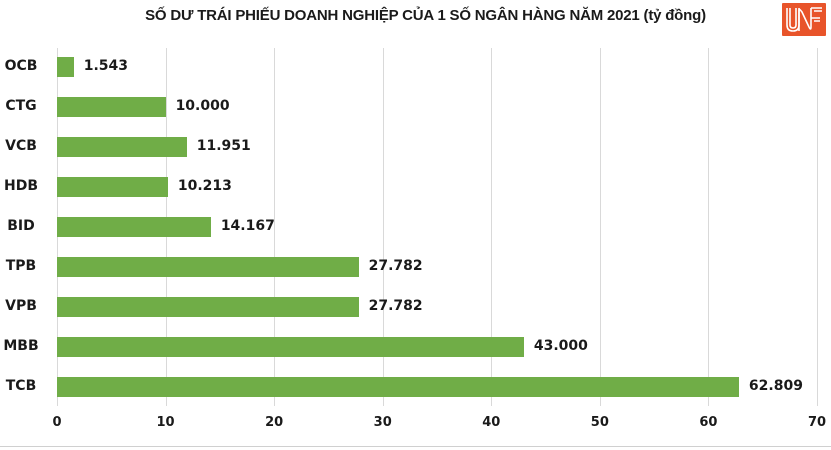 This screenshot has width=831, height=450. What do you see at coordinates (122, 147) in the screenshot?
I see `bar-vcb` at bounding box center [122, 147].